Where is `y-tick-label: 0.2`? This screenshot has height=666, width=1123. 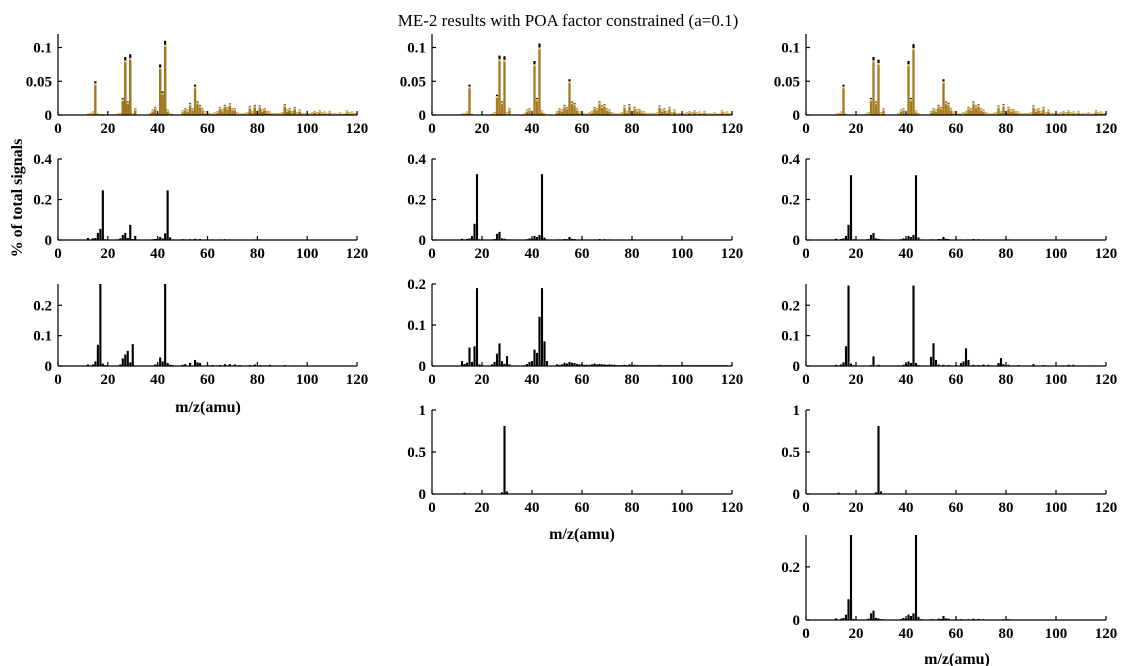 y-tick-label: 0.2 is located at coordinates (416, 201).